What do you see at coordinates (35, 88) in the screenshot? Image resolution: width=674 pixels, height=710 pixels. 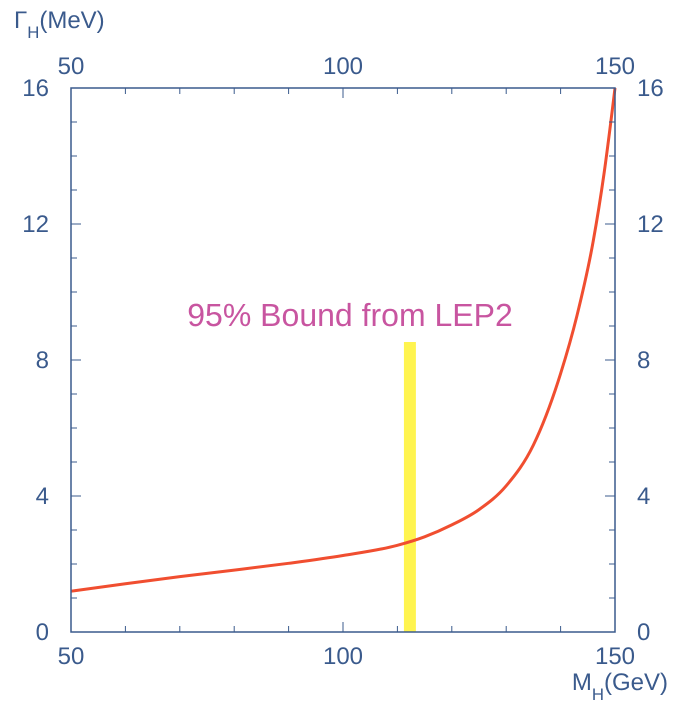 I see `y-tick-label: 16` at bounding box center [35, 88].